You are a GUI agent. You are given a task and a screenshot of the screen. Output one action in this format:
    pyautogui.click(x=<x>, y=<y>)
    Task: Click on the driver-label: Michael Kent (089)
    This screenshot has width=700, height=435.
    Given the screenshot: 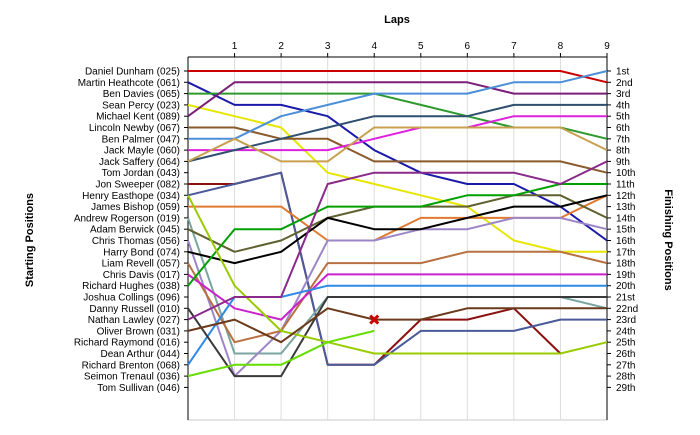 What is the action you would take?
    pyautogui.click(x=138, y=117)
    